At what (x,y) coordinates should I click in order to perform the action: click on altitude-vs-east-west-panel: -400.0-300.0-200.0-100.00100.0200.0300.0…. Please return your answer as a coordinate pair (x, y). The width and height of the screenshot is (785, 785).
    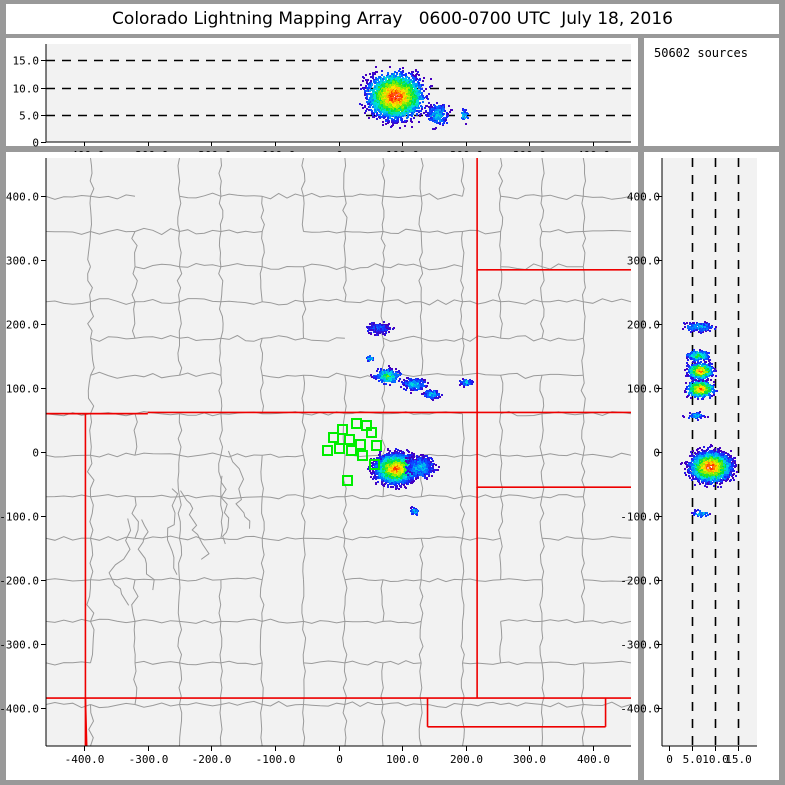
    Looking at the image, I should click on (322, 100).